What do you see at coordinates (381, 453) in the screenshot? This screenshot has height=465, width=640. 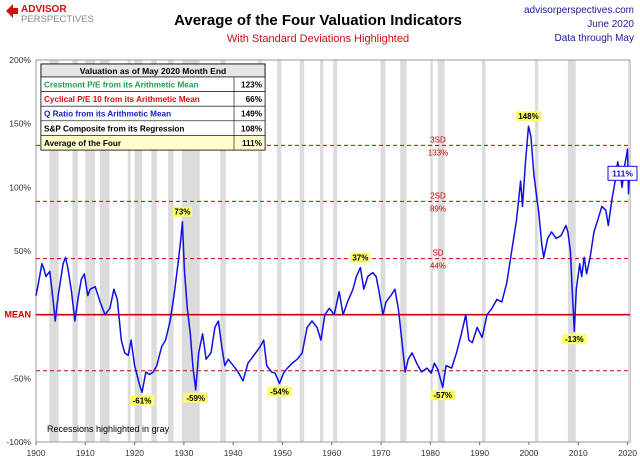 I see `x-tick-label: 1970` at bounding box center [381, 453].